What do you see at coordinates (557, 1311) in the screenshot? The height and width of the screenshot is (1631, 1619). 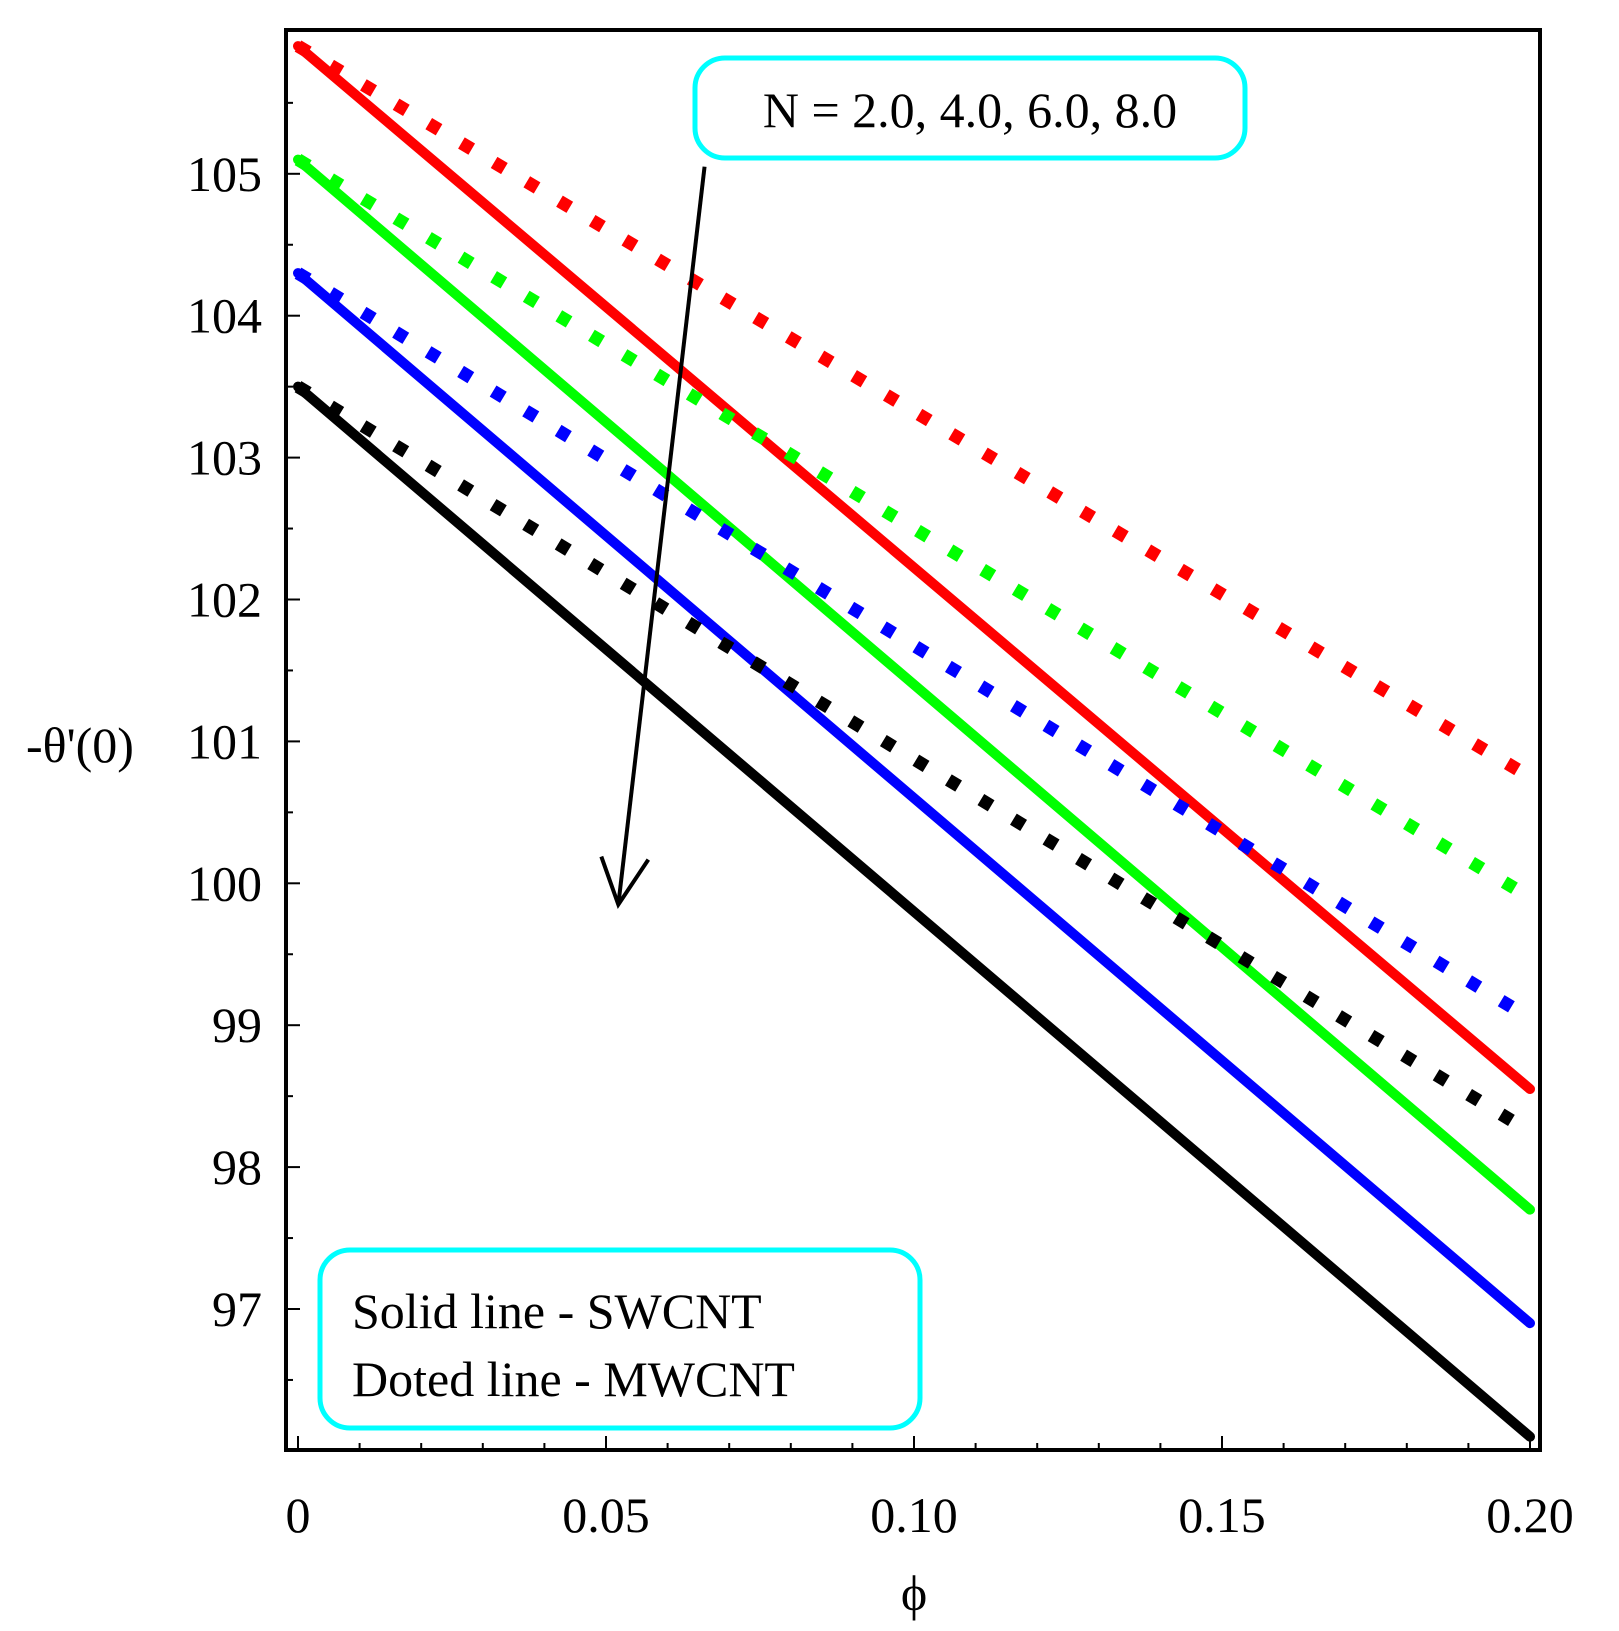 I see `legend-solid-line-text: Solid line - SWCNT` at bounding box center [557, 1311].